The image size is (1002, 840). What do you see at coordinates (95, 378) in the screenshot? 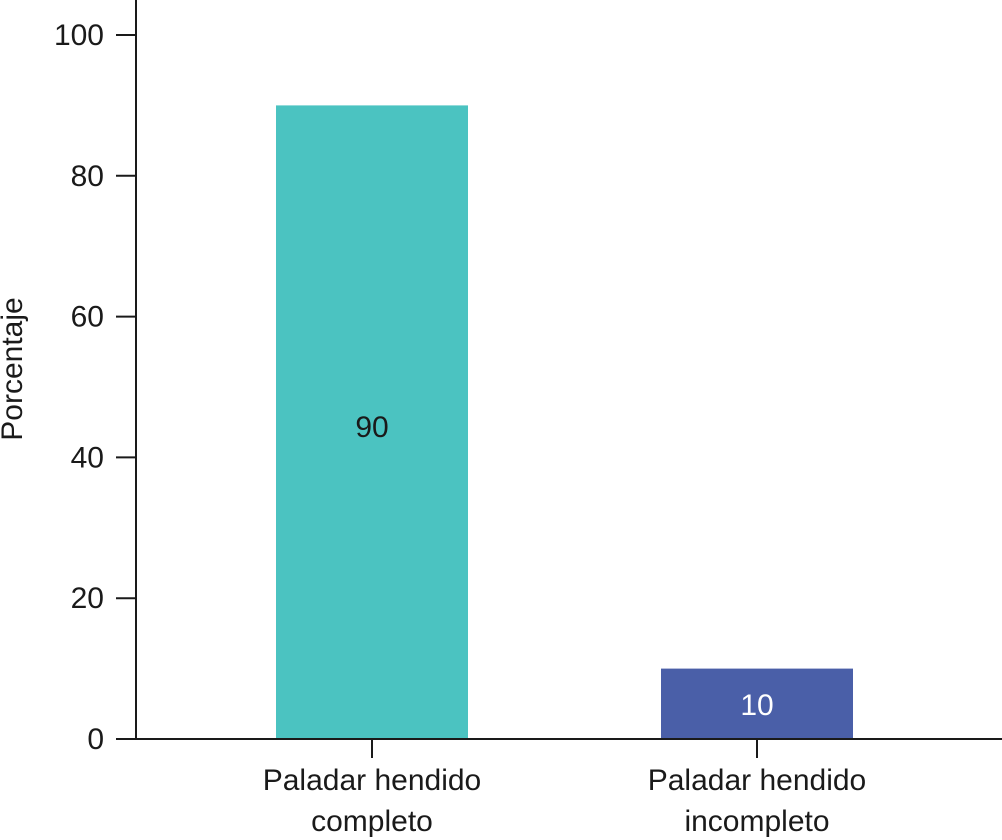
I see `y-axis: 0 20 40 60 80 100` at bounding box center [95, 378].